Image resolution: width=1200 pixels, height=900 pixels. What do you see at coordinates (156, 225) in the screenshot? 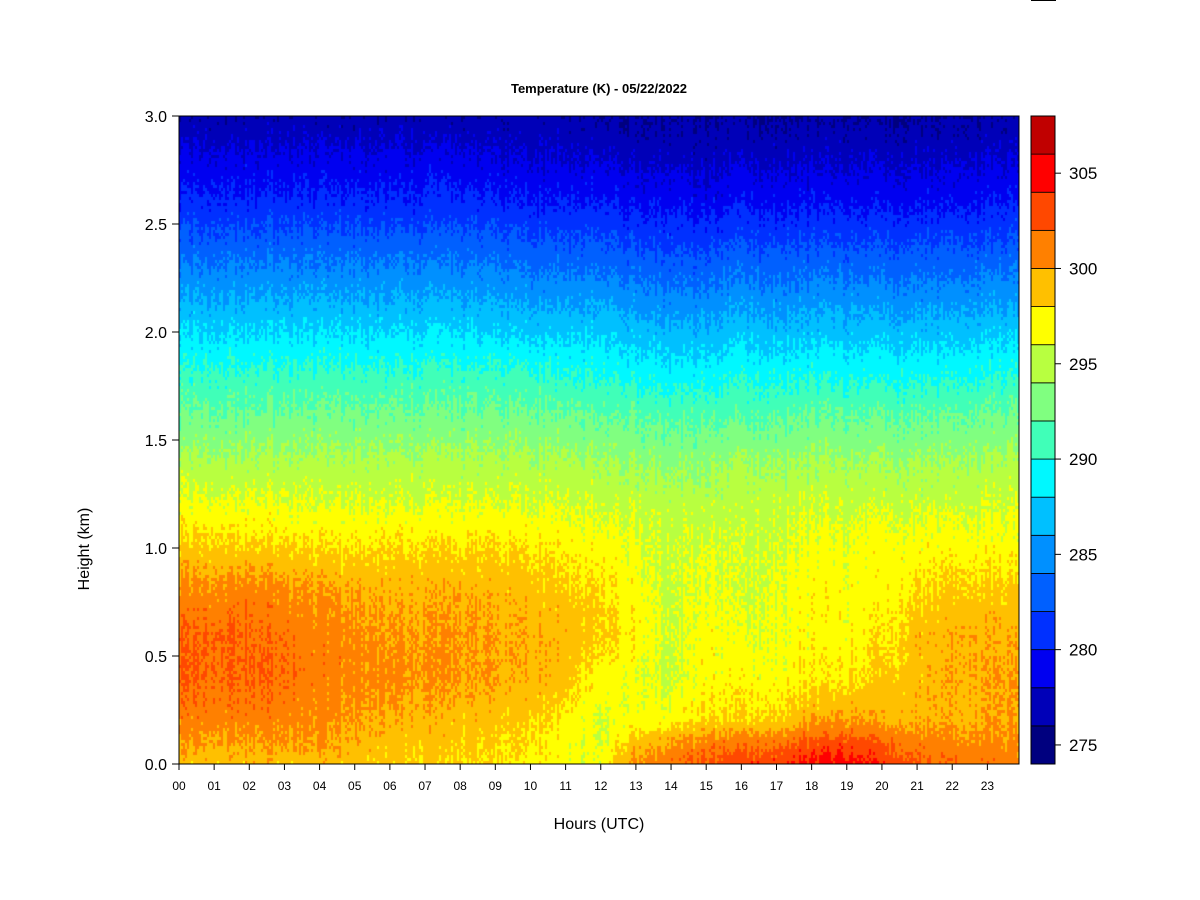
I see `y-tick-label: 2.5` at bounding box center [156, 225].